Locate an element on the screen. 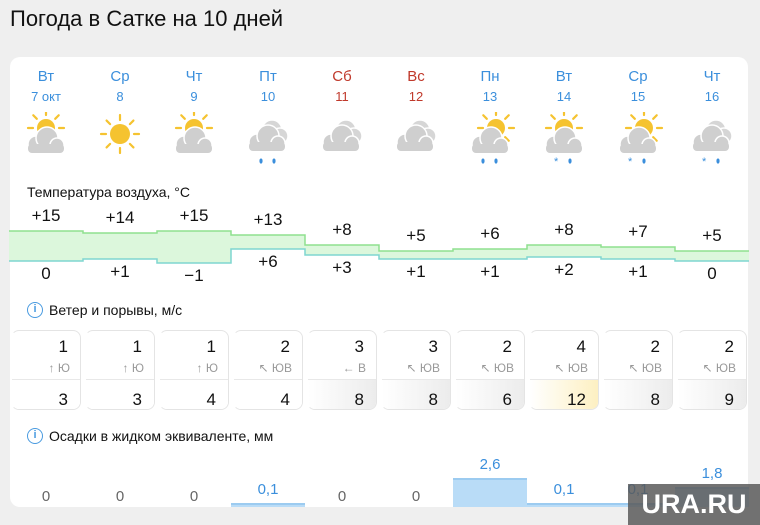 This screenshot has height=525, width=760. temp-low: +3 is located at coordinates (342, 267).